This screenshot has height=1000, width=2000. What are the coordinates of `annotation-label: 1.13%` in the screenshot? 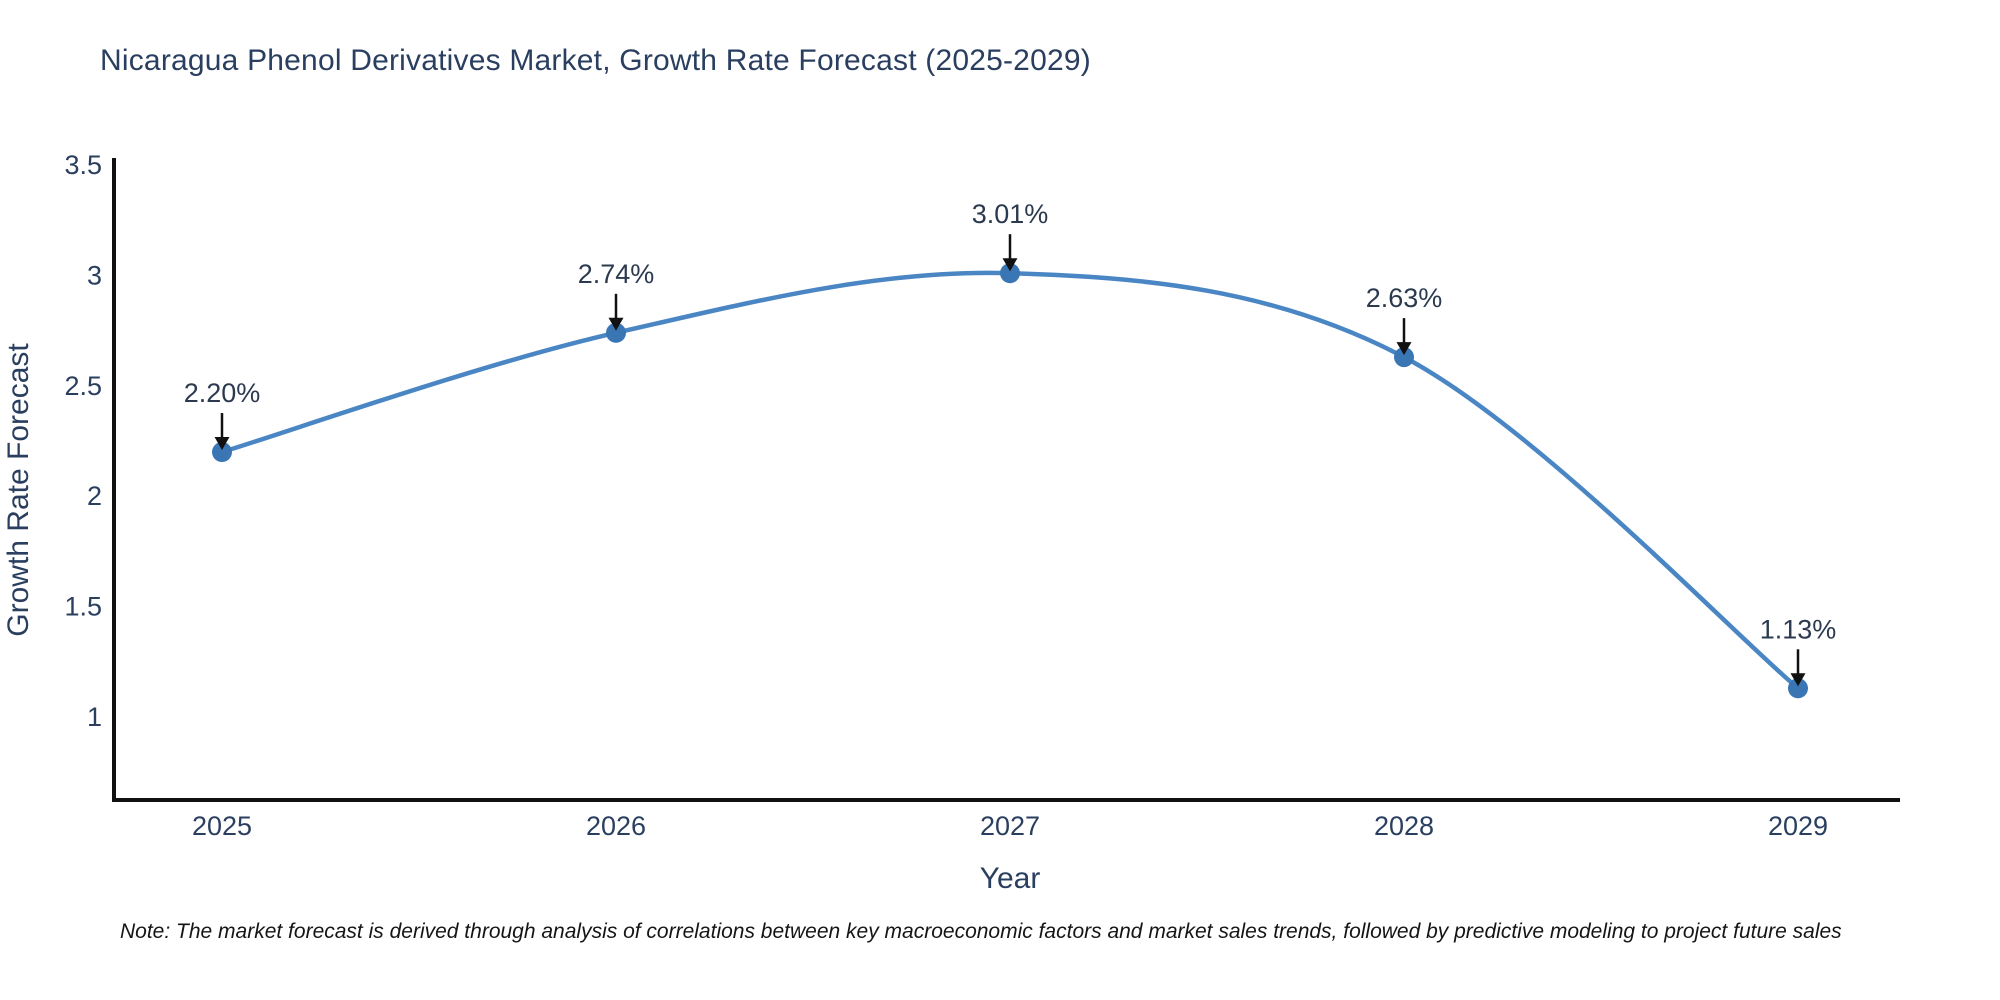 It's located at (1798, 629).